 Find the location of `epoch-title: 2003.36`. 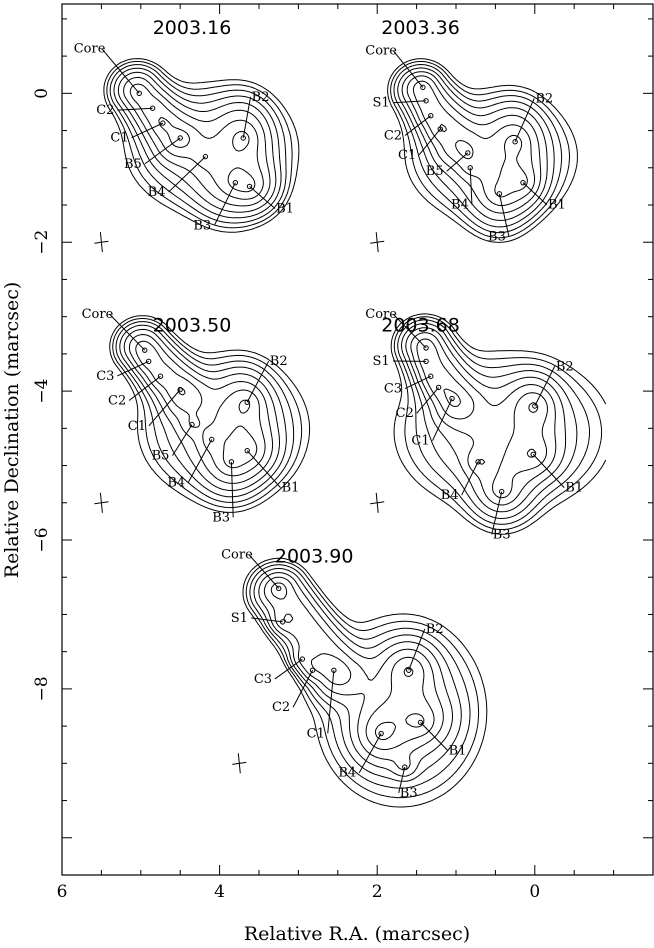

epoch-title: 2003.36 is located at coordinates (420, 28).